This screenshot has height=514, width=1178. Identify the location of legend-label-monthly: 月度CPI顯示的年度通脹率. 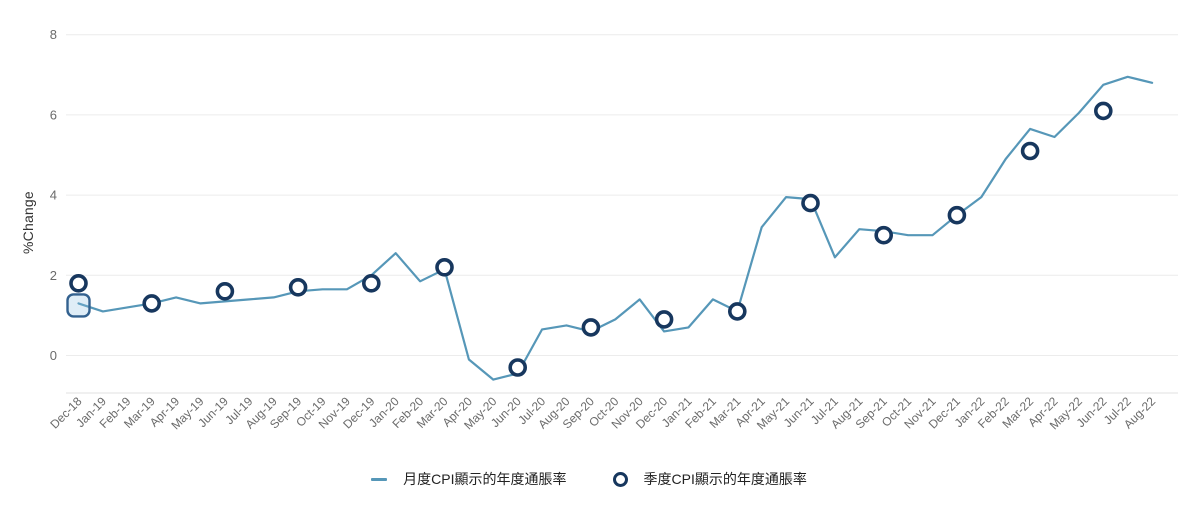
(485, 479).